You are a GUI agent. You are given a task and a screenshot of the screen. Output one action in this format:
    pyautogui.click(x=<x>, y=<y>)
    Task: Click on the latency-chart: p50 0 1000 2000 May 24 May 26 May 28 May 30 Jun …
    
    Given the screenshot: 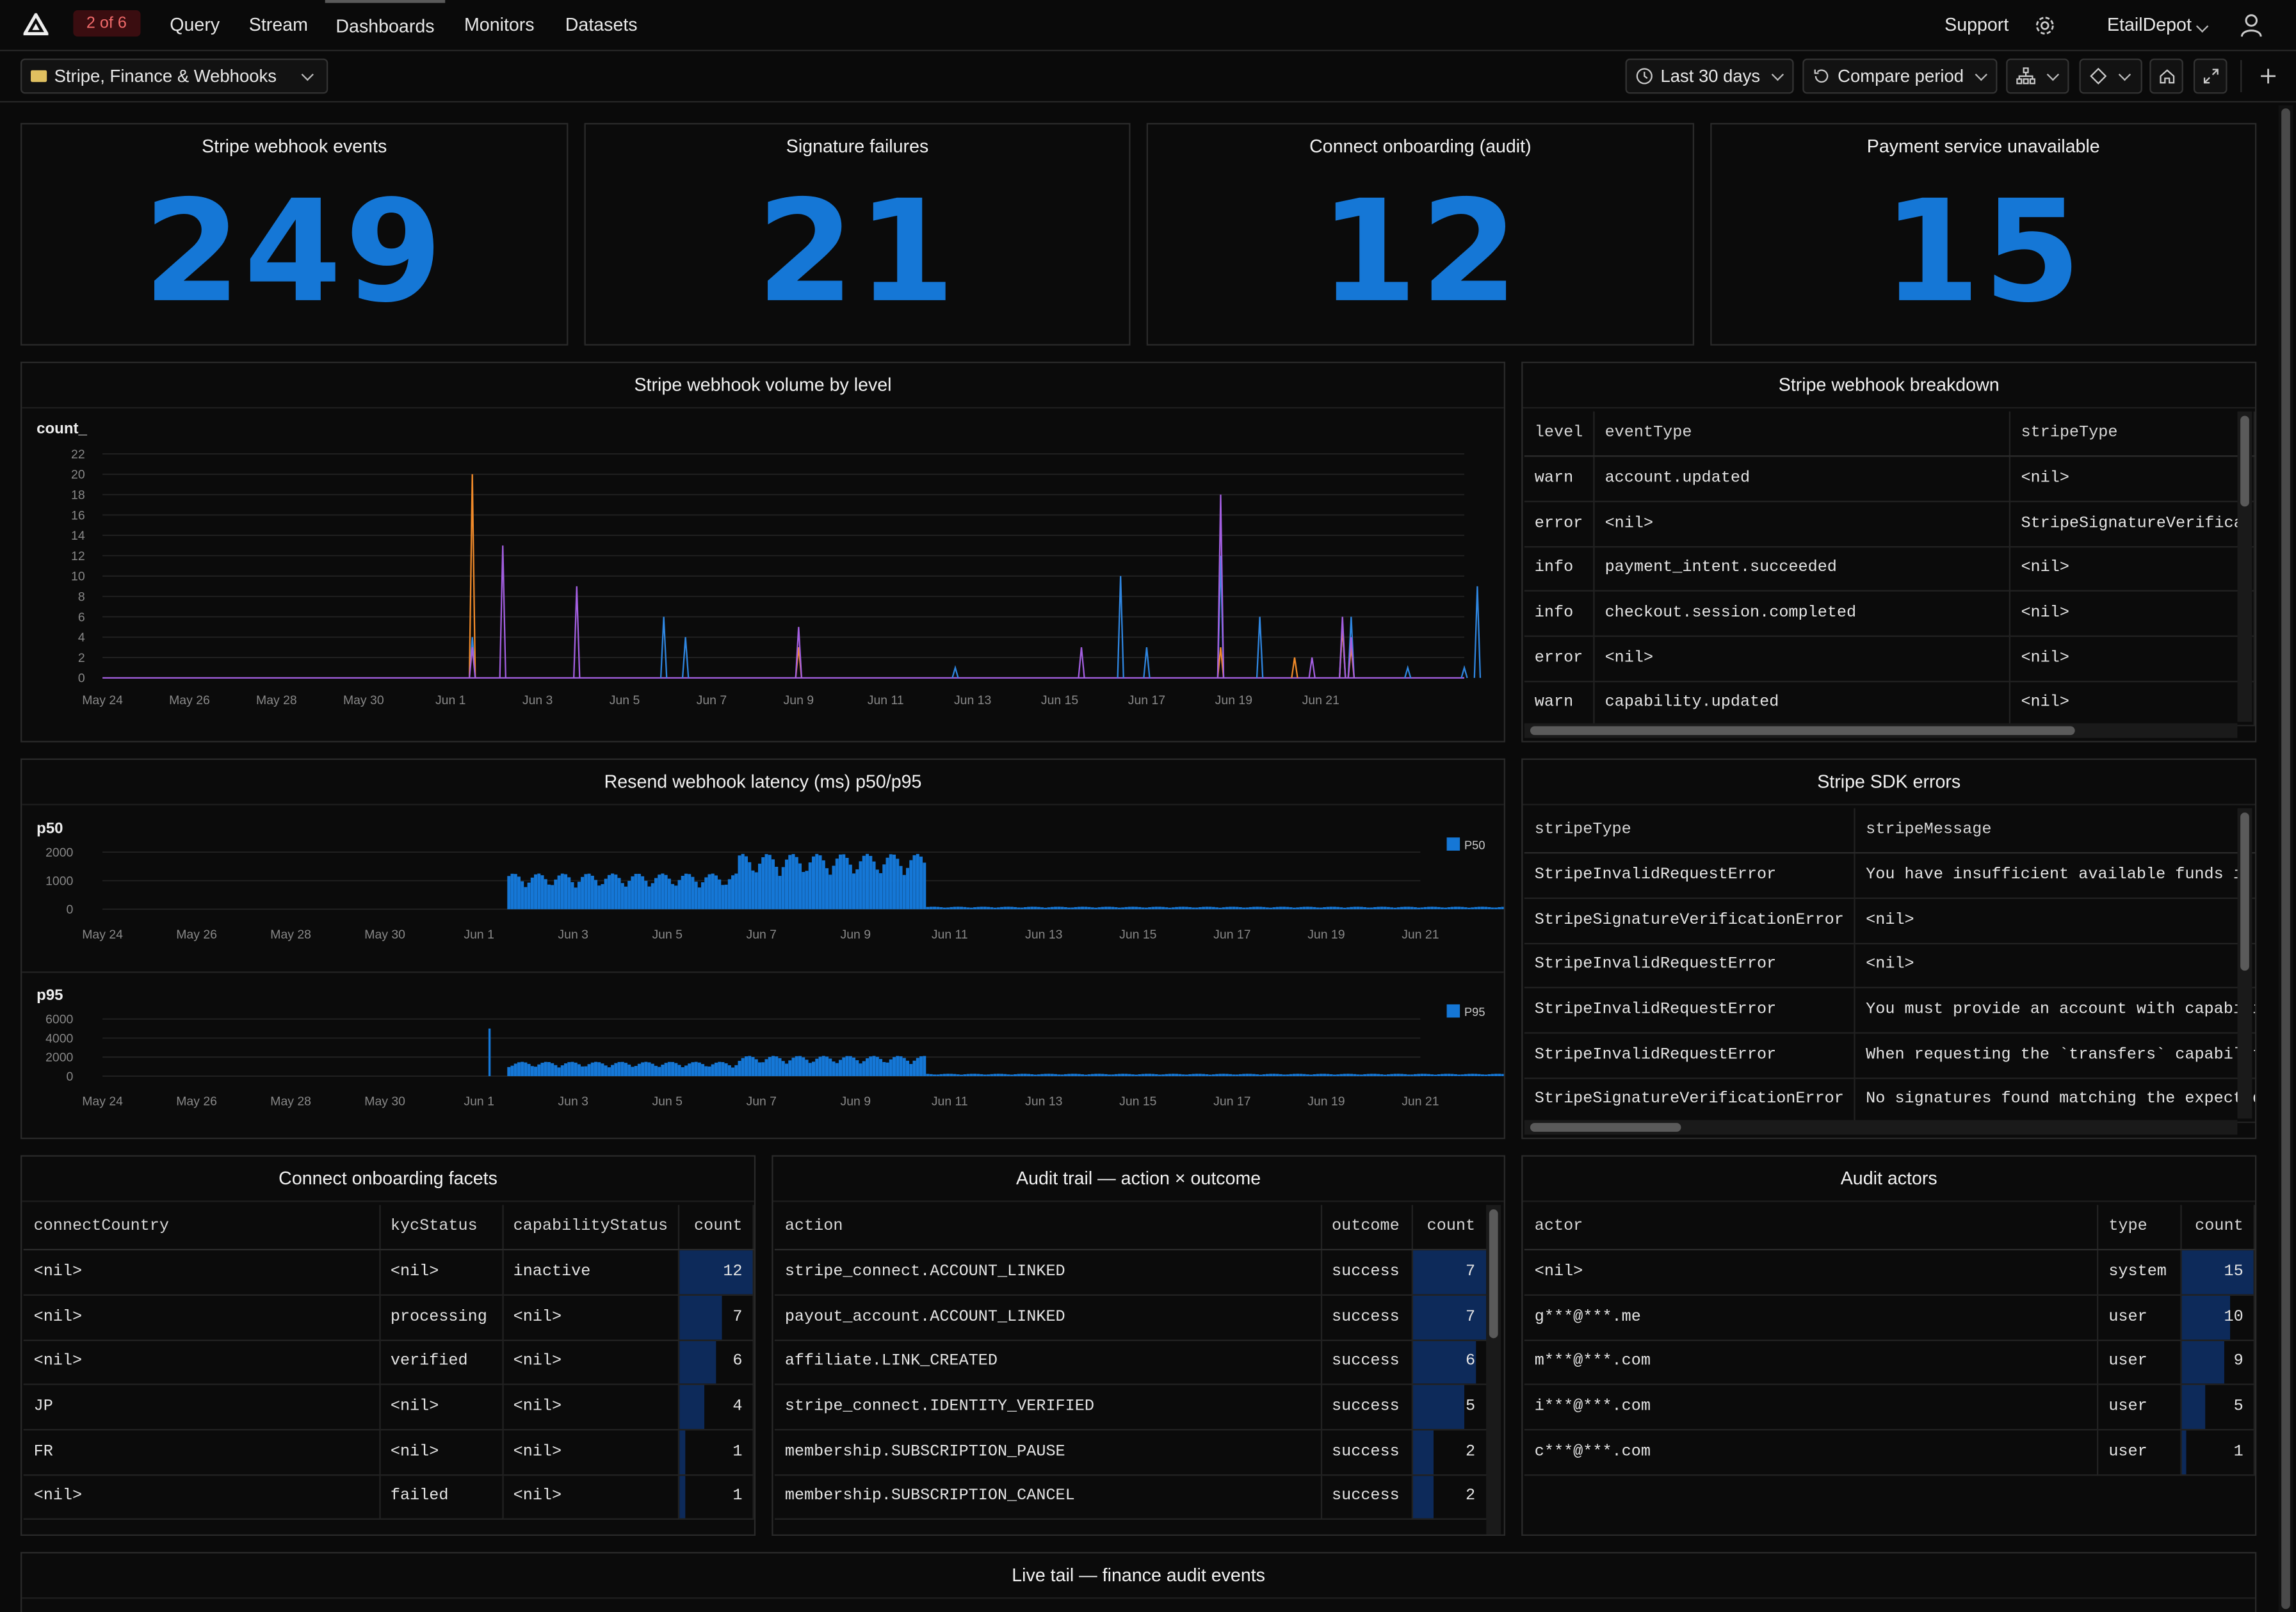 What is the action you would take?
    pyautogui.click(x=763, y=972)
    